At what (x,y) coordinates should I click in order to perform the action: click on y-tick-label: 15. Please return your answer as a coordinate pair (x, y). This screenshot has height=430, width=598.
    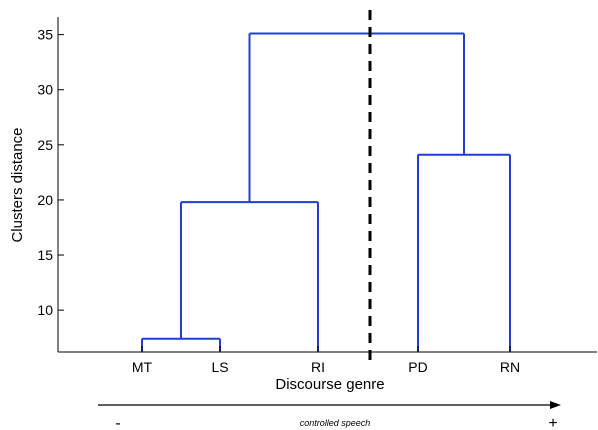
    Looking at the image, I should click on (45, 255).